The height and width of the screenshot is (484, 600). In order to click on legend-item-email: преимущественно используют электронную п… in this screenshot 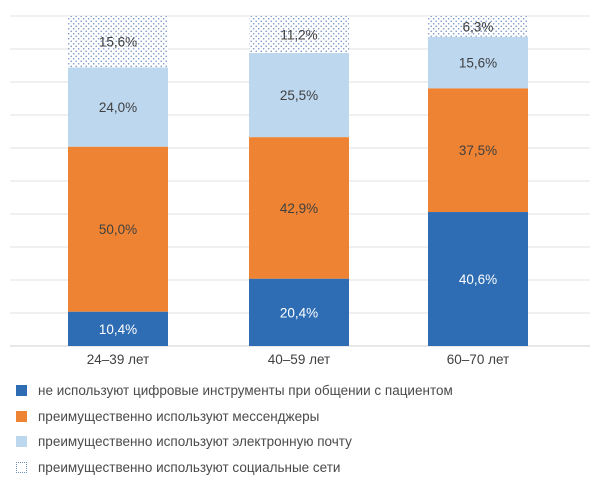, I will do `click(234, 442)`.